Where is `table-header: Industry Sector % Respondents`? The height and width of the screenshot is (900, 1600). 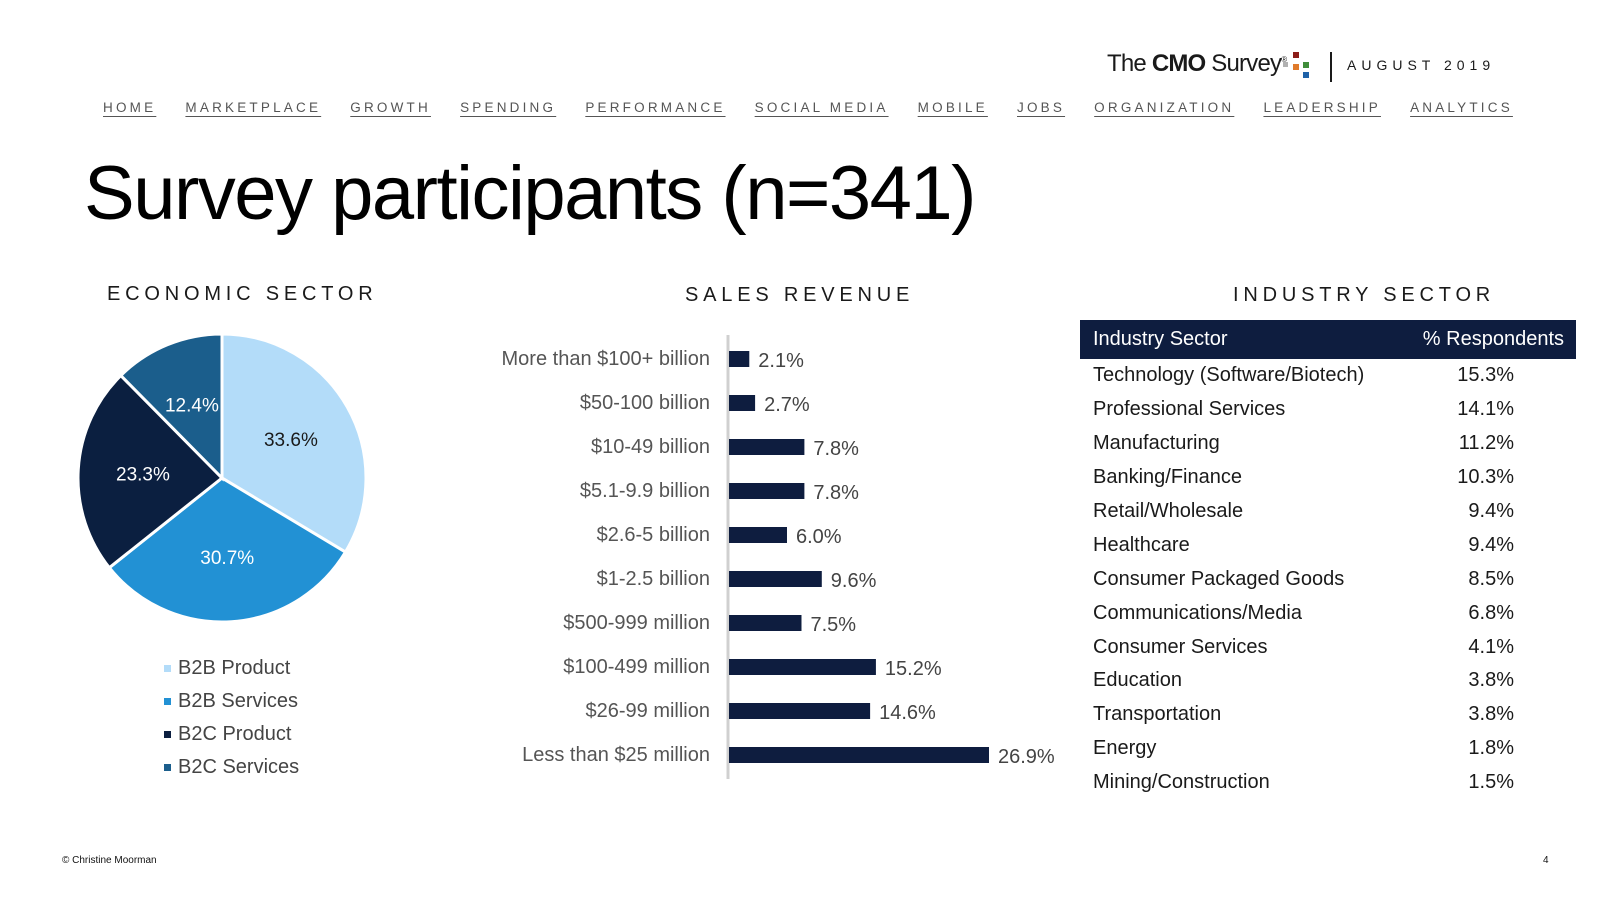 table-header: Industry Sector % Respondents is located at coordinates (1328, 339).